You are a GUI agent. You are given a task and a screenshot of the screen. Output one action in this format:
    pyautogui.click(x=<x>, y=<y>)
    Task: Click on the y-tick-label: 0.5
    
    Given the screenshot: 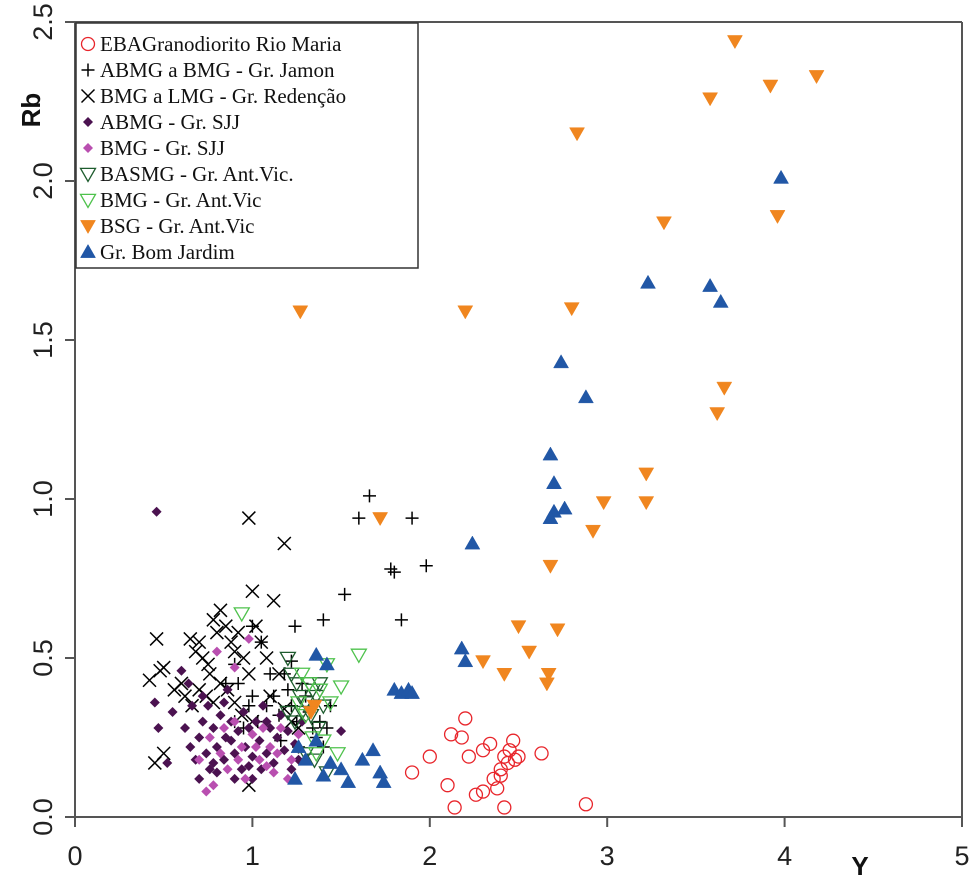 What is the action you would take?
    pyautogui.click(x=43, y=658)
    